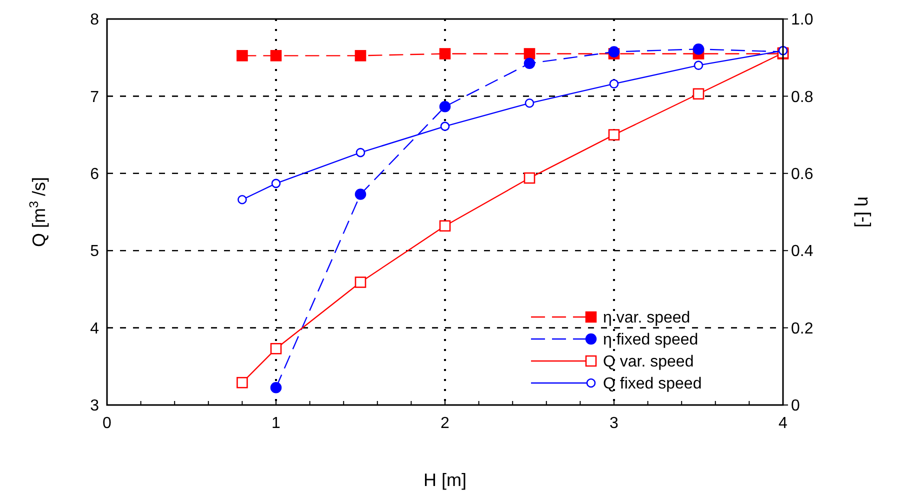 The image size is (903, 498). I want to click on x-tick-label: 3, so click(614, 423).